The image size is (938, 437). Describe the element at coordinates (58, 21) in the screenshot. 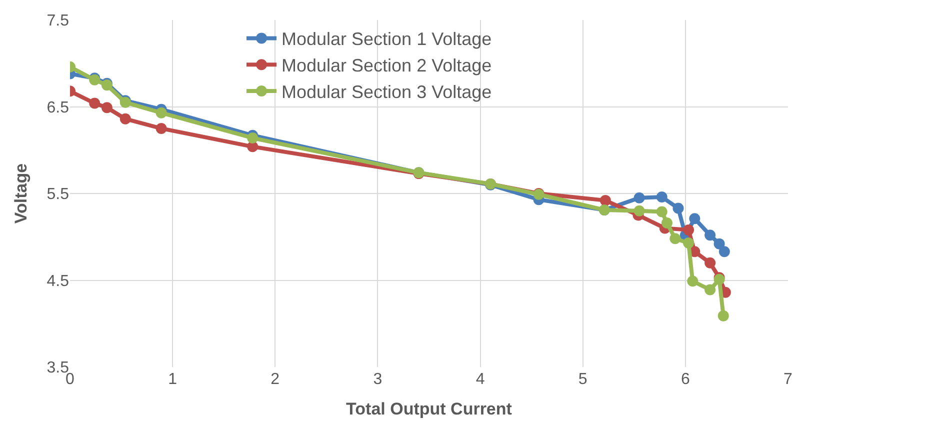

I see `y-tick-label: 7.5` at that location.